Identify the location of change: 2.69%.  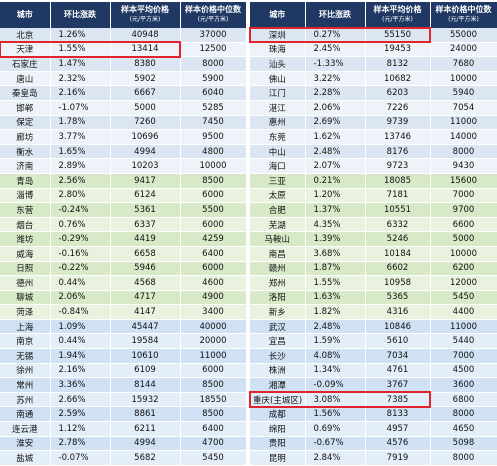
(335, 123).